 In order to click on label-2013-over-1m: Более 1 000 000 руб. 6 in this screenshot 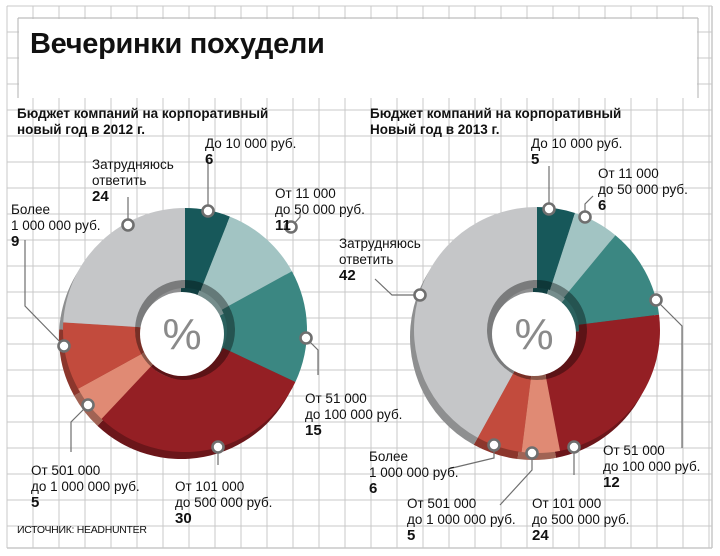, I will do `click(414, 473)`.